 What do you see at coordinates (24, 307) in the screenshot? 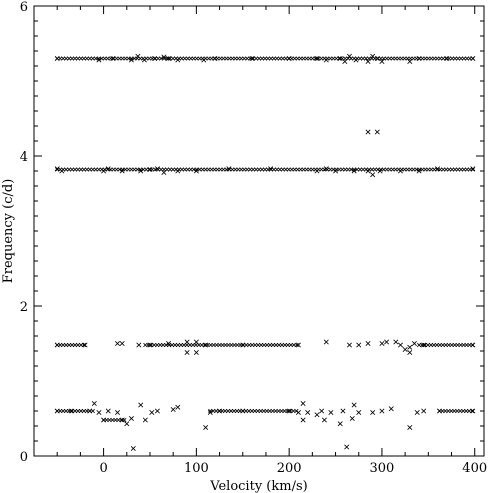
I see `y-tick-label: 2` at bounding box center [24, 307].